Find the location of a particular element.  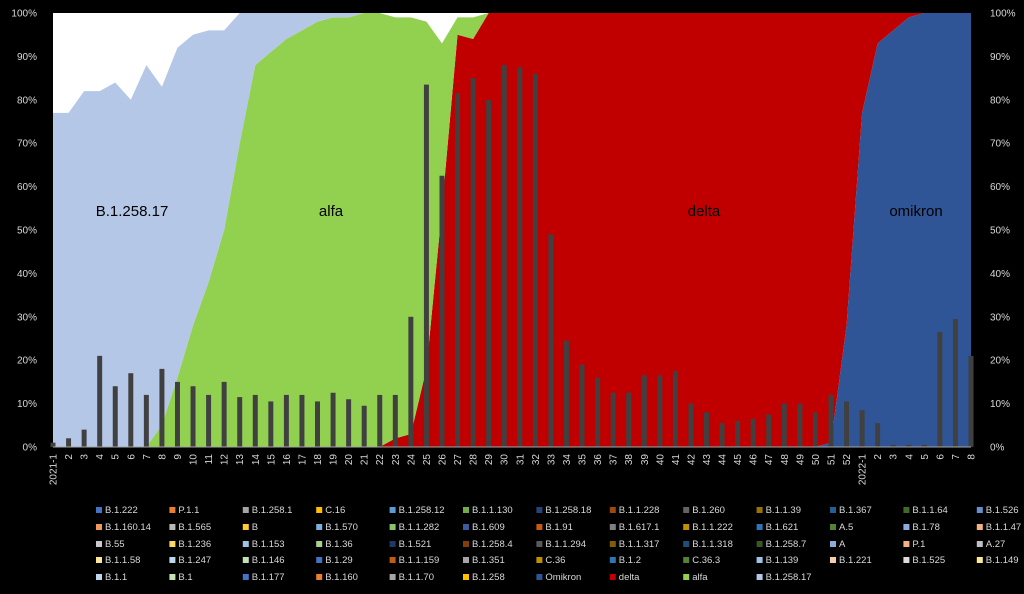

x-tick: 4 is located at coordinates (100, 457).